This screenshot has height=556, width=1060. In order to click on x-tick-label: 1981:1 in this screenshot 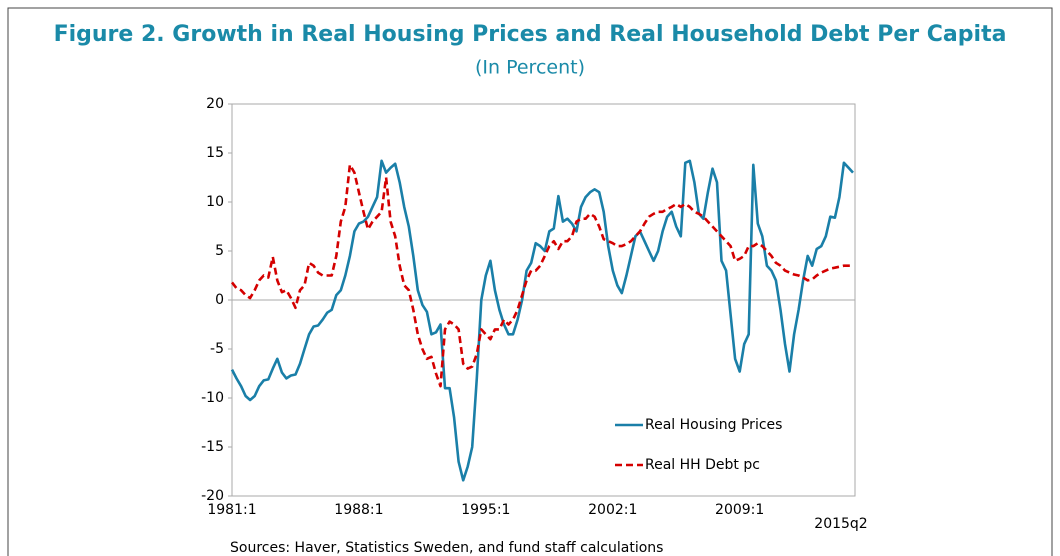, I will do `click(231, 510)`.